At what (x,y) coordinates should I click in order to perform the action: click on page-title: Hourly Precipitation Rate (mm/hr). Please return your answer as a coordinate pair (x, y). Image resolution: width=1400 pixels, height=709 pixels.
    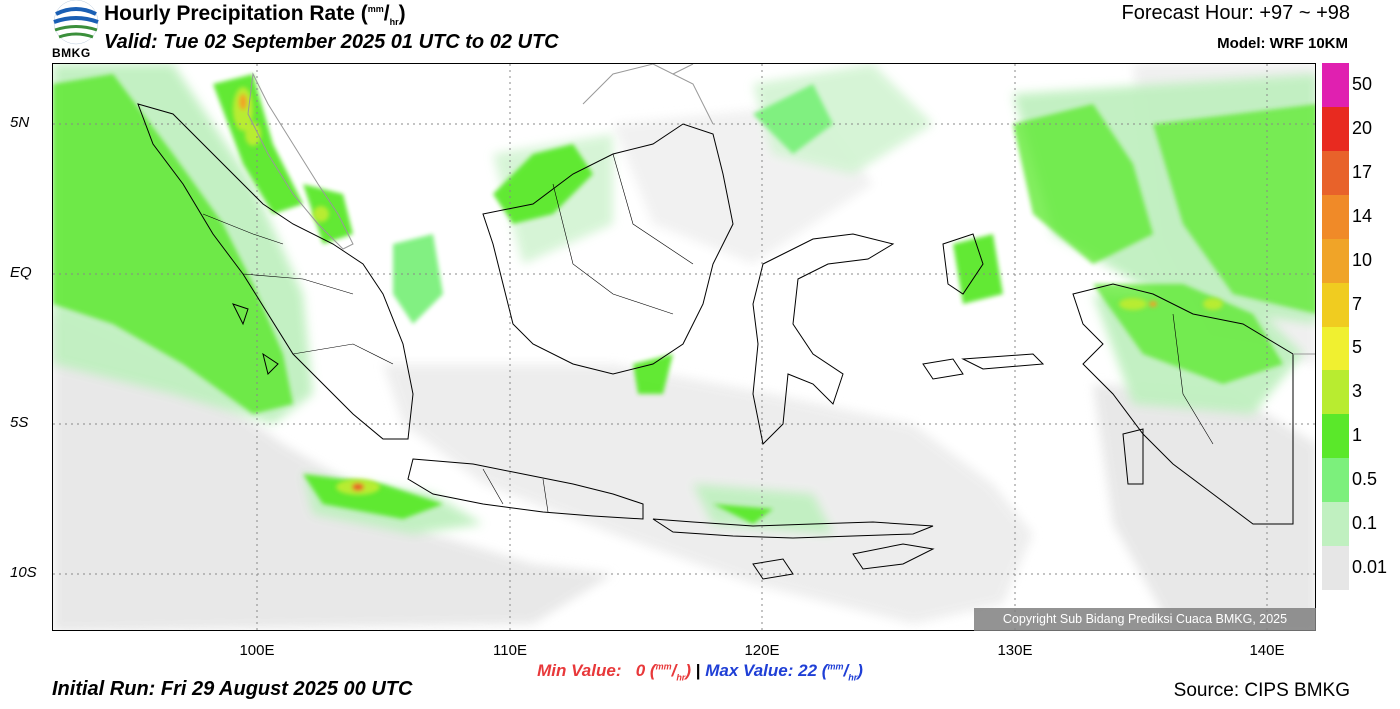
    Looking at the image, I should click on (255, 15).